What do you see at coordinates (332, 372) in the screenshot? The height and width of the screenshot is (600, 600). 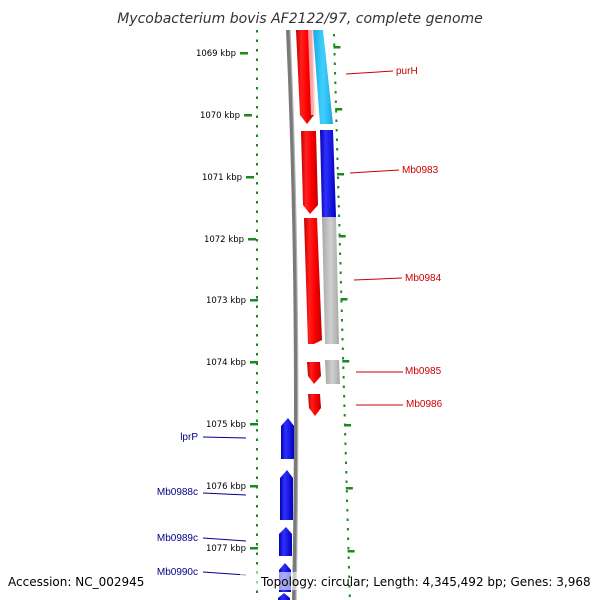 I see `gc-content-segment` at bounding box center [332, 372].